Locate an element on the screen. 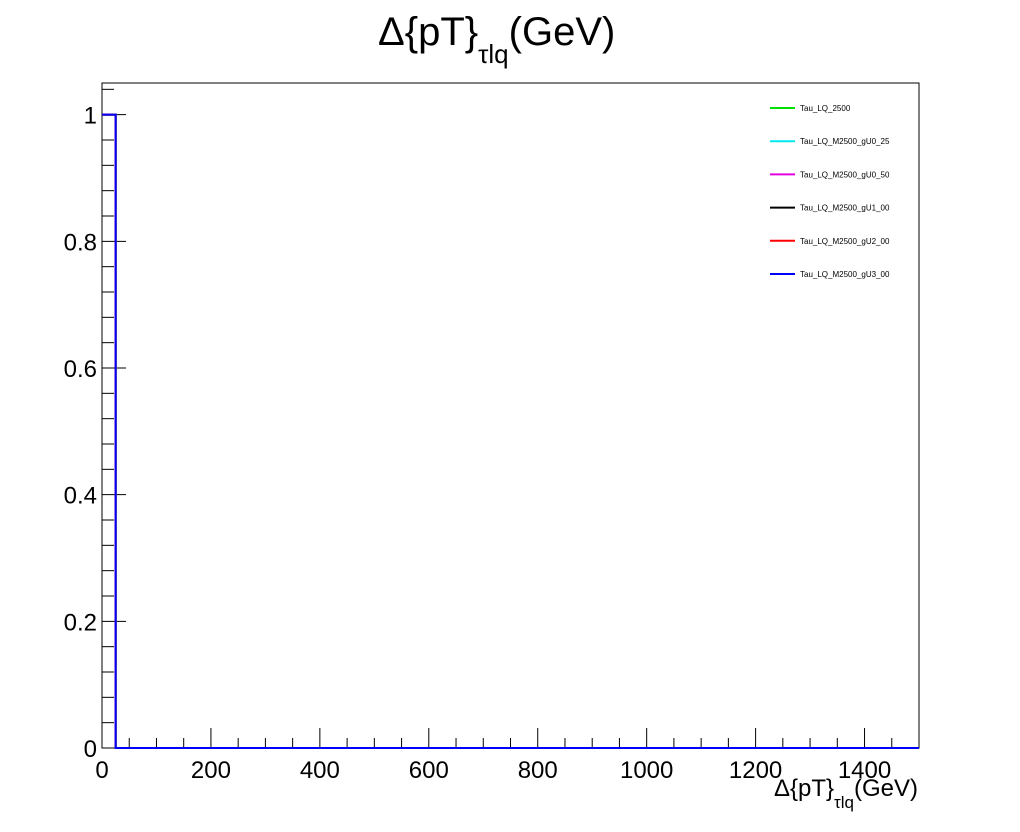 Image resolution: width=1020 pixels, height=832 pixels. x-tick-label: 200 is located at coordinates (211, 770).